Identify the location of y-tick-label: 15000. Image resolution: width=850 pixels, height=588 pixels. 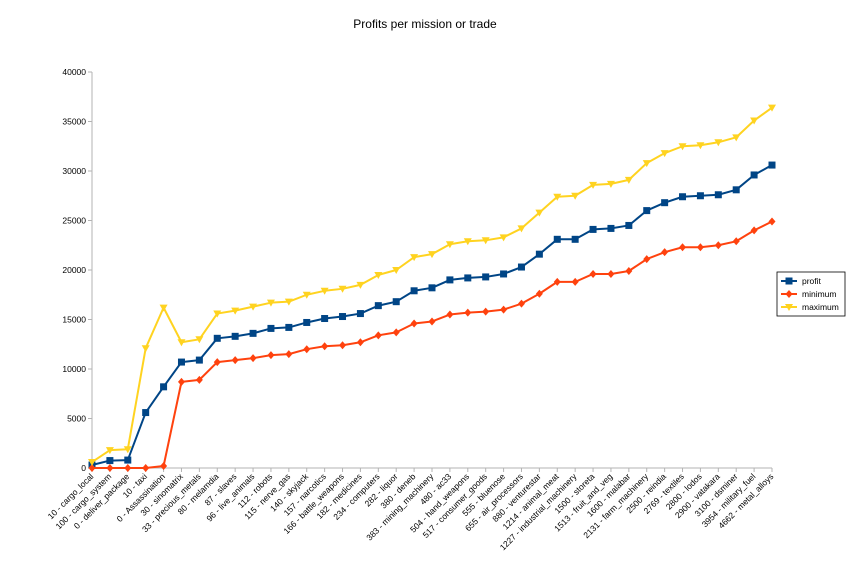
(74, 320).